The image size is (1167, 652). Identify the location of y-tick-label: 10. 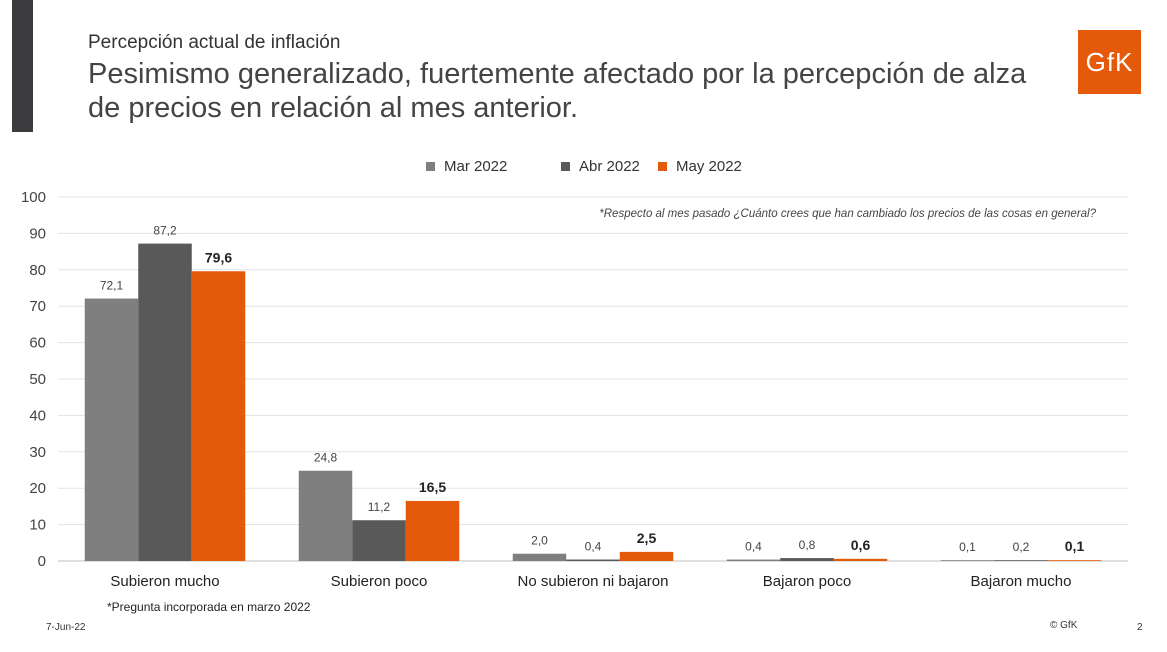
(37, 525).